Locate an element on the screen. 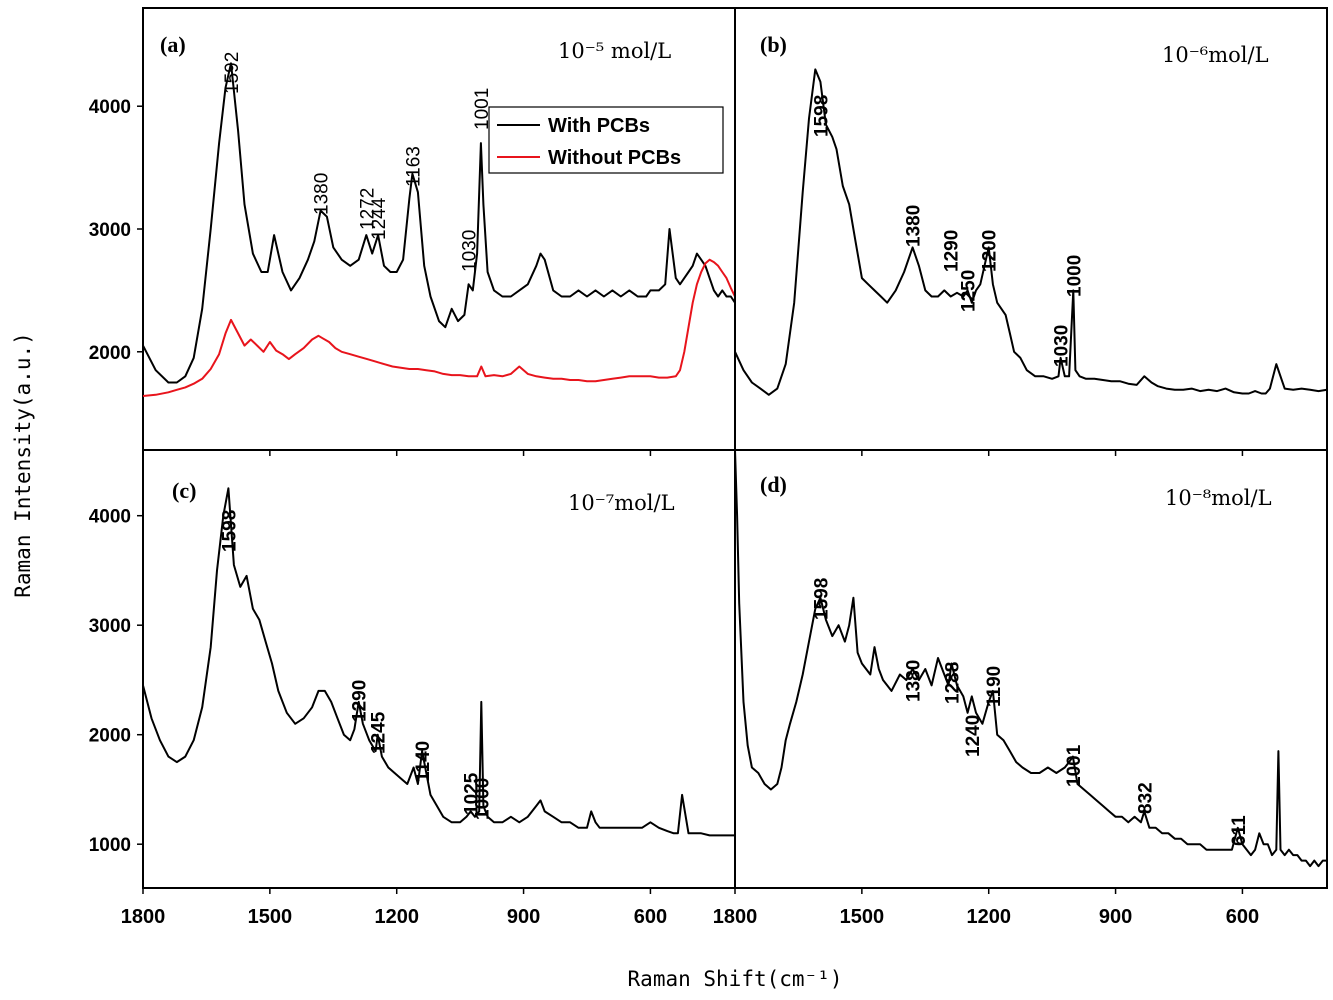  panel-c-peak-label-1245: 1245 is located at coordinates (379, 732).